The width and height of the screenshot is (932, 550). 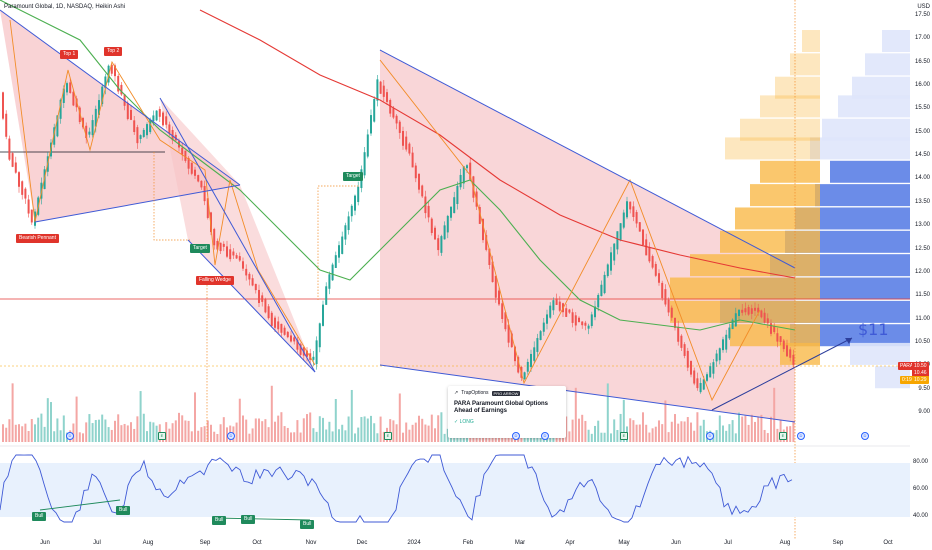 I want to click on time-tick: Sep, so click(x=838, y=543).